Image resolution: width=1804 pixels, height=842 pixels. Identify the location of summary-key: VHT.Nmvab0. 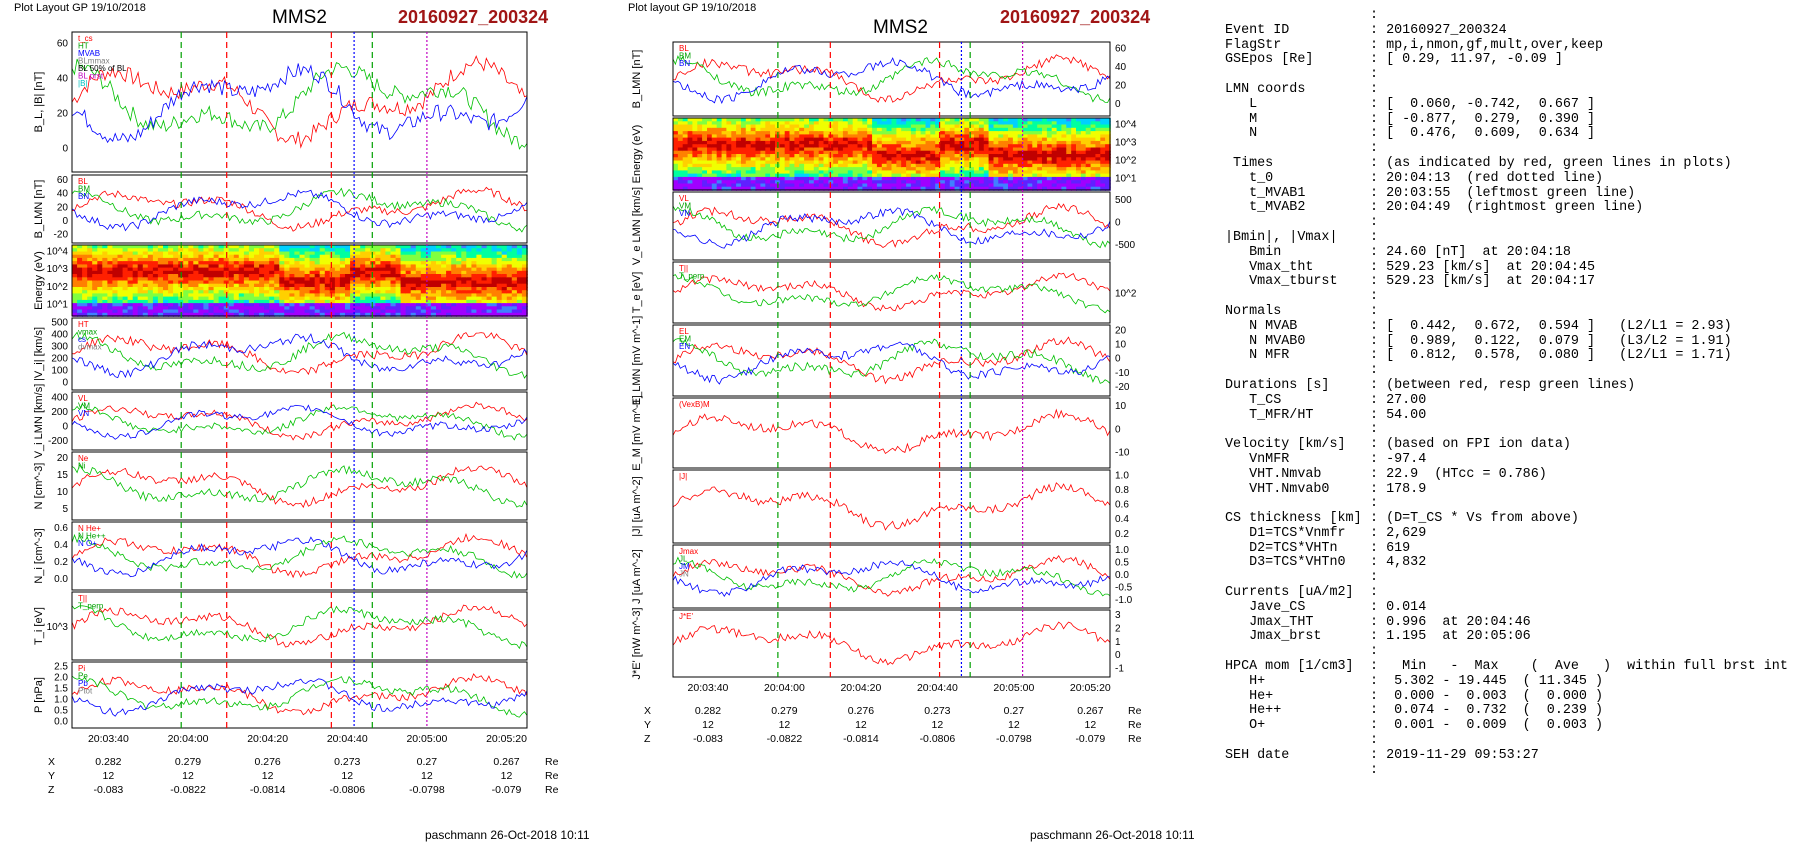
(1277, 489).